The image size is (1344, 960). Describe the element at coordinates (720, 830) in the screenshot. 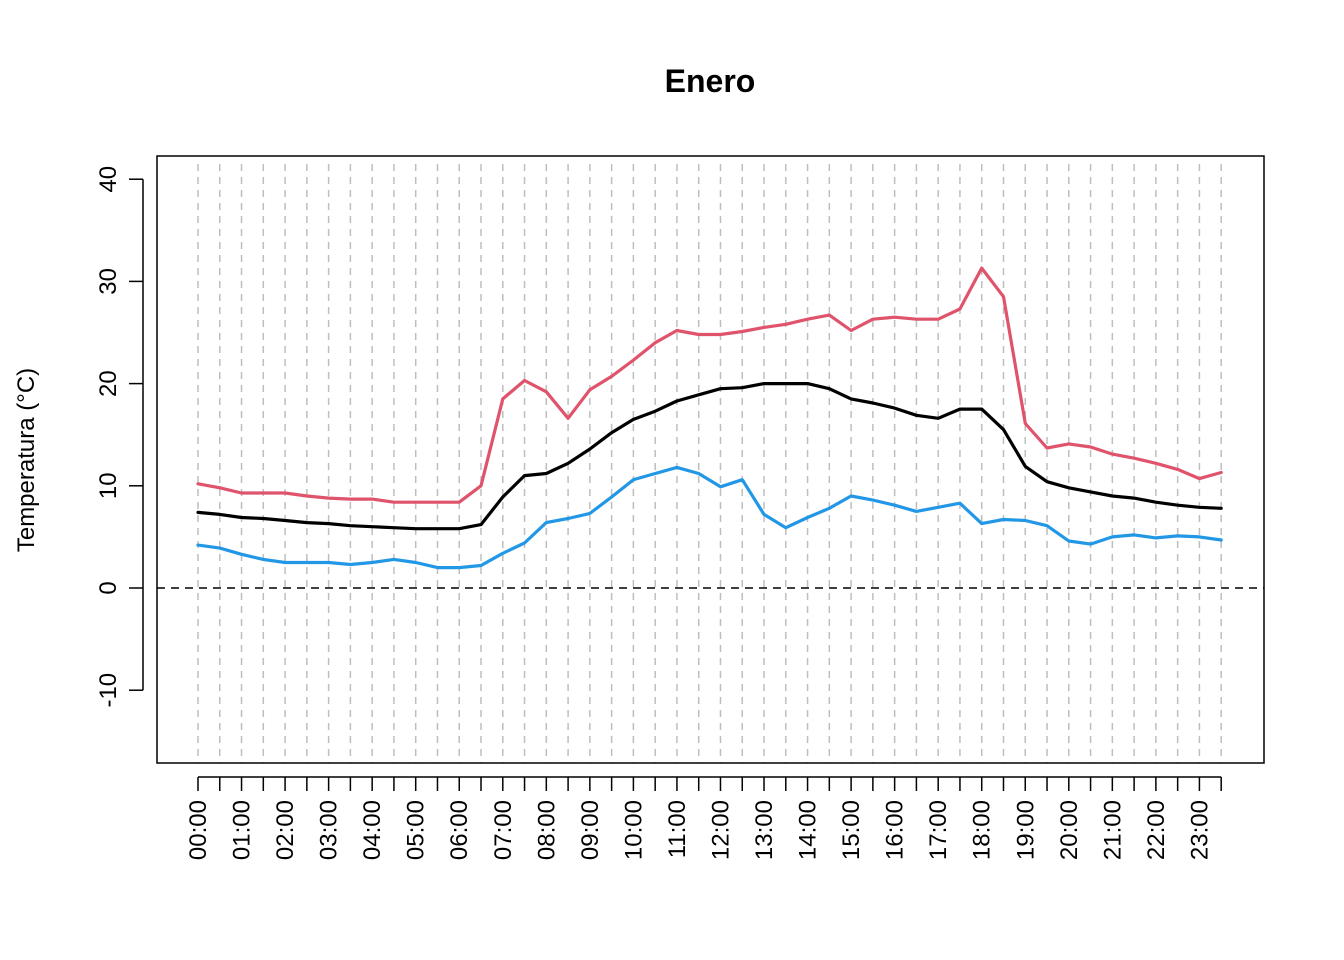

I see `x-tick-label: 12:00` at that location.